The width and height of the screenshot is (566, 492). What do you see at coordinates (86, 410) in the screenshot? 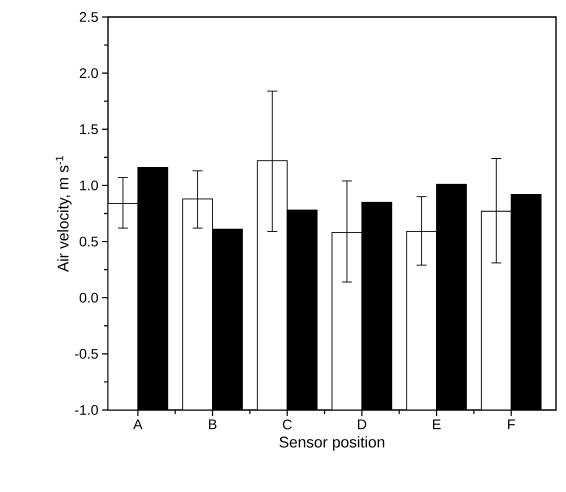
I see `y-tick-label: -1.0` at bounding box center [86, 410].